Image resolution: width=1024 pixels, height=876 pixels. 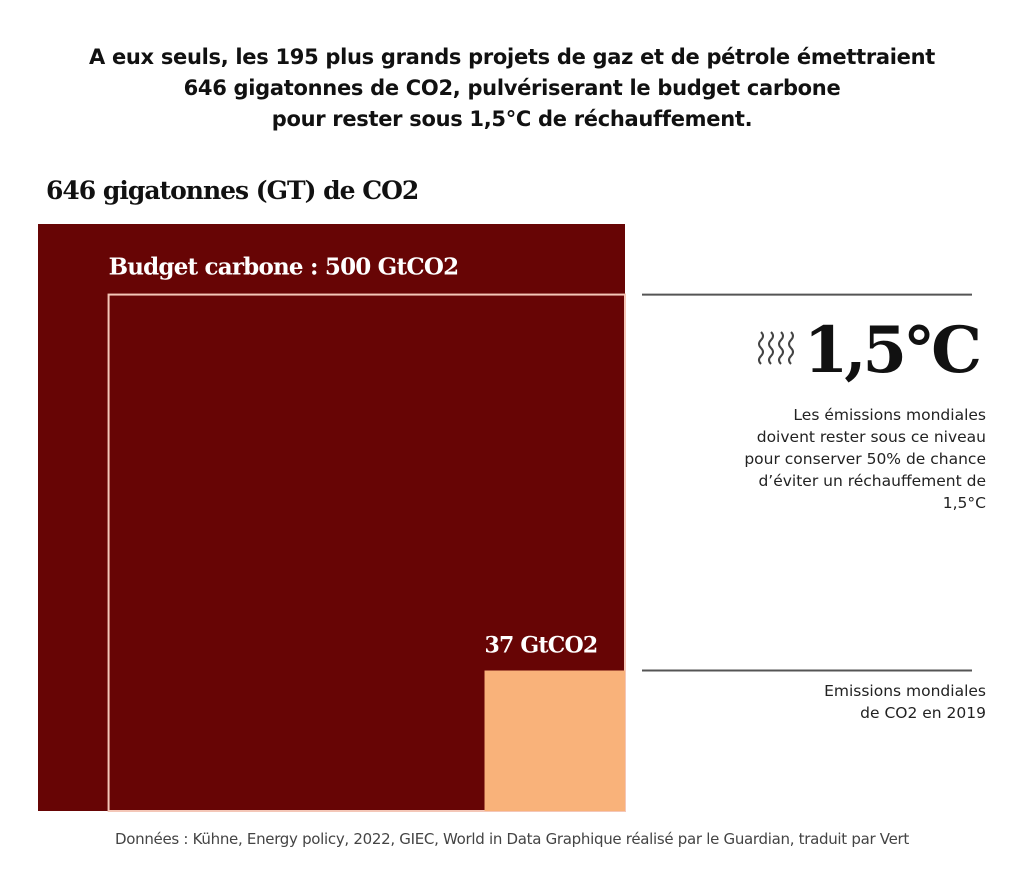 What do you see at coordinates (512, 119) in the screenshot?
I see `headline-line: pour rester sous 1,5°C de réchauffement.` at bounding box center [512, 119].